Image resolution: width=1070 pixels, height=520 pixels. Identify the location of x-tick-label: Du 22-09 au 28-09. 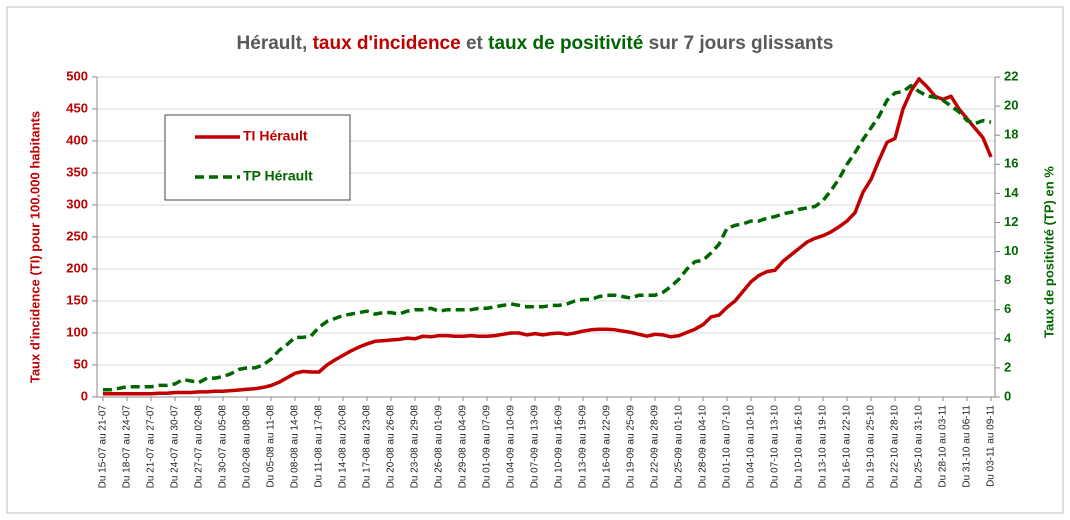
(655, 447).